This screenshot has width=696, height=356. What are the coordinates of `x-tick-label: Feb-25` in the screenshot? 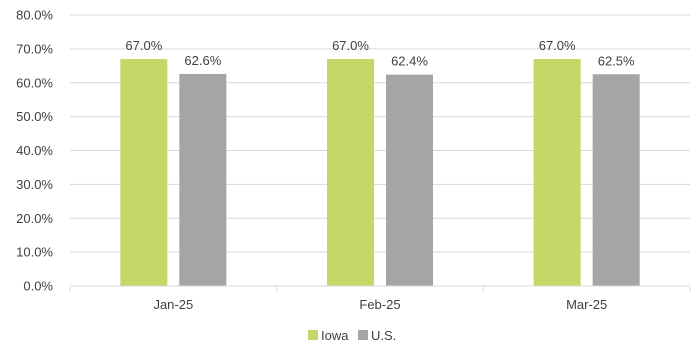 It's located at (379, 304).